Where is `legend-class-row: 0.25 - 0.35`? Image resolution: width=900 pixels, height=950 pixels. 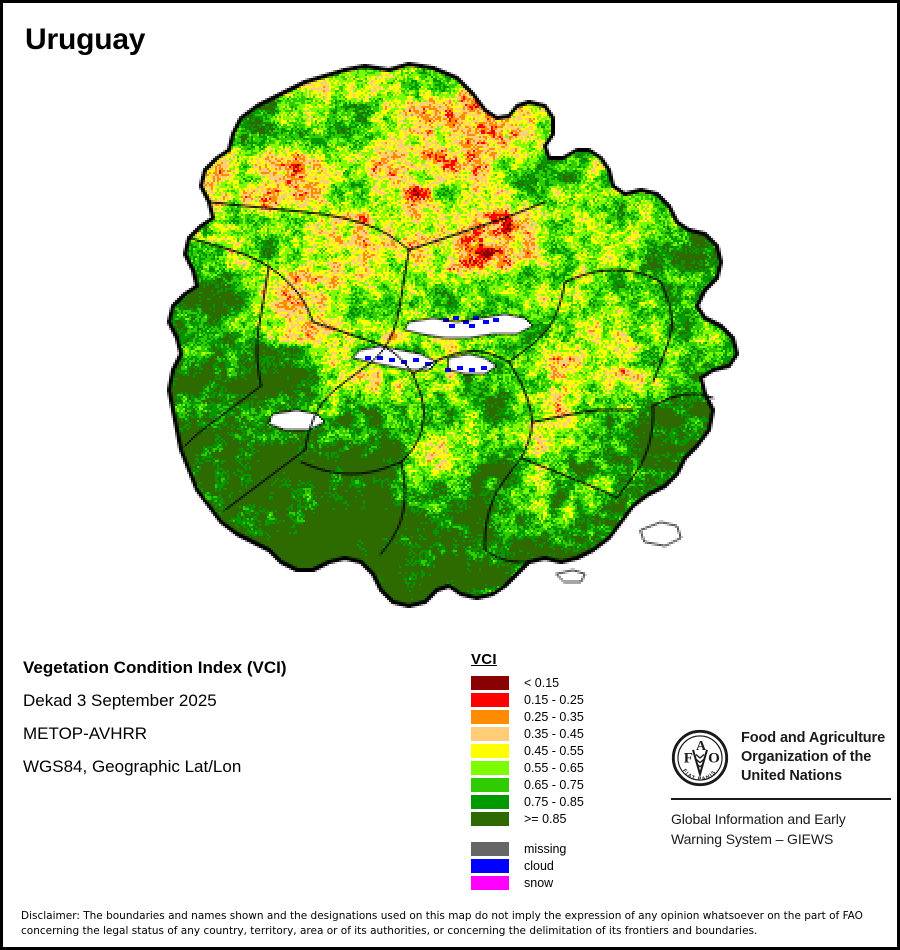
legend-class-row: 0.25 - 0.35 is located at coordinates (527, 717).